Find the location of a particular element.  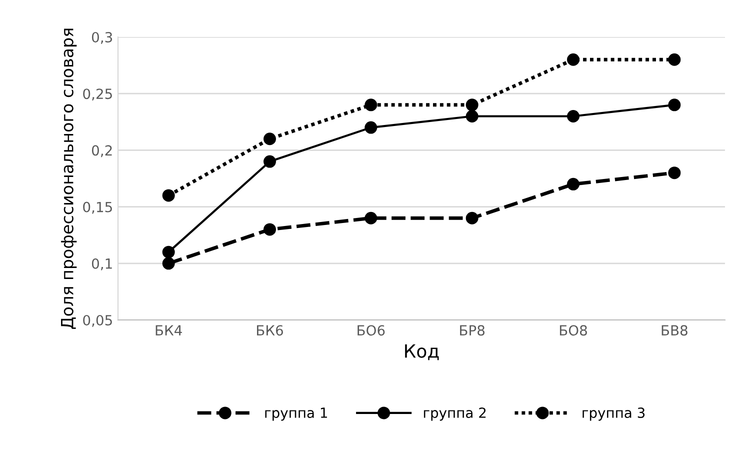

y-axis-title: Доля профессионального словаря is located at coordinates (69, 178).